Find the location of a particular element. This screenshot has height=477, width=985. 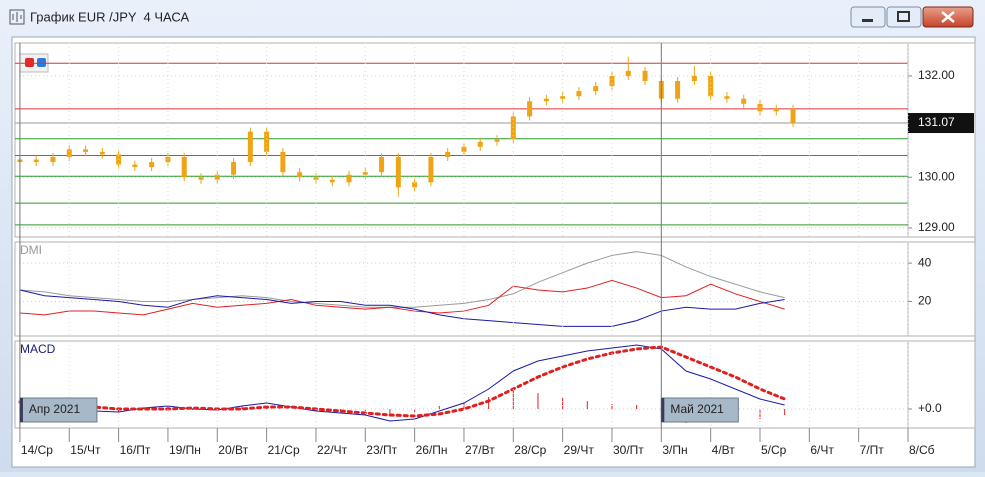

close-button is located at coordinates (948, 17).